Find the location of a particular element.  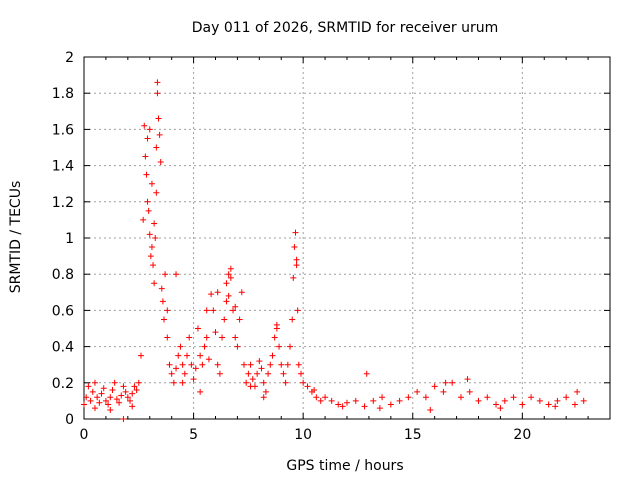

x-tick-label: 20 is located at coordinates (522, 435).